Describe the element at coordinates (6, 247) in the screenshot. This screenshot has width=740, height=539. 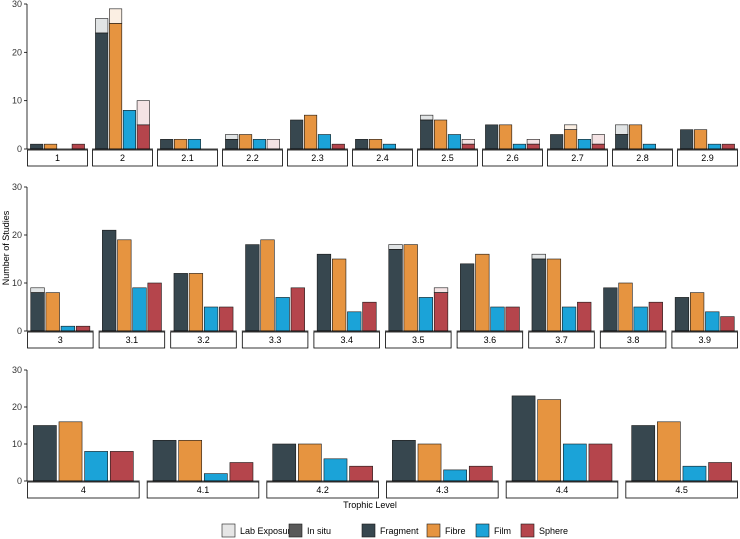
I see `y-axis-title: Number of Studies` at that location.